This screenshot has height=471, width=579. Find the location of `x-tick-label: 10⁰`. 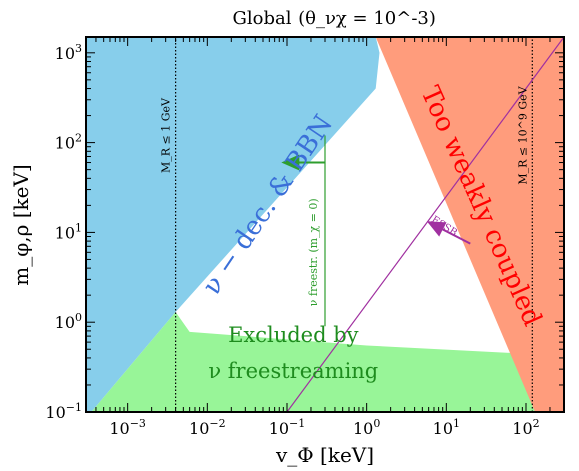

x-tick-label: 10⁰ is located at coordinates (366, 427).